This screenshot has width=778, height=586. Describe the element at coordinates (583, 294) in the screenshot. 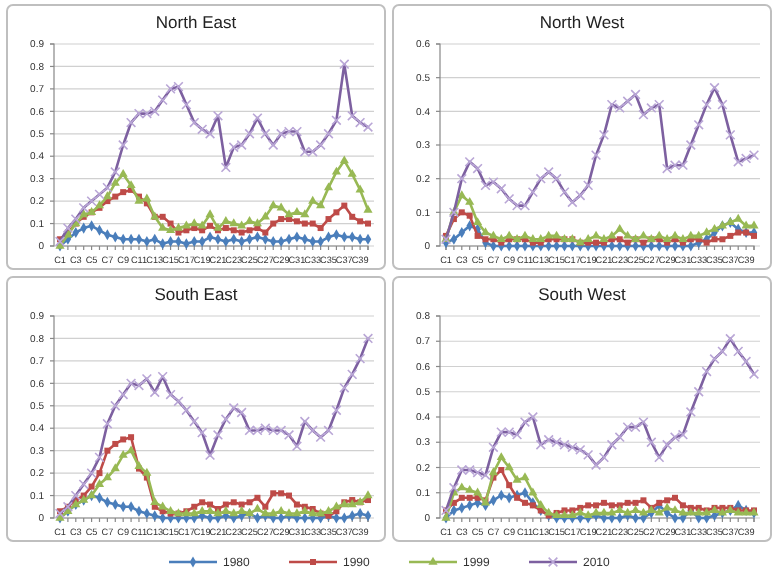

I see `chart-title: South West` at that location.